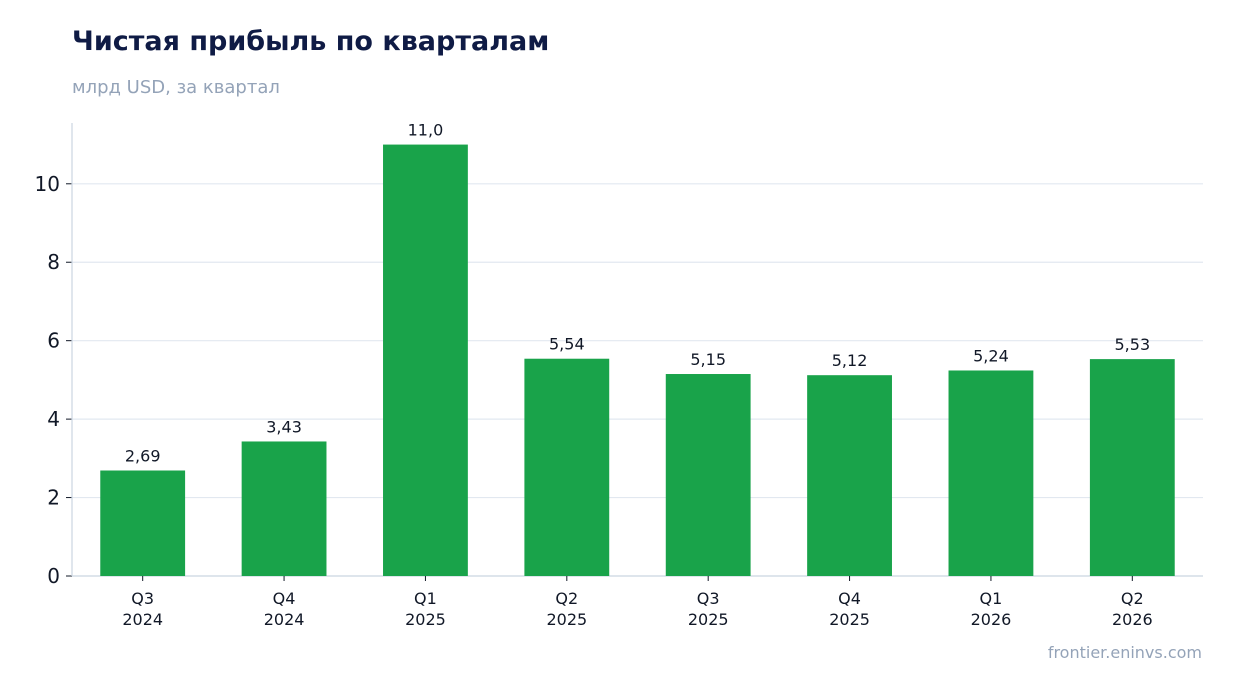 This screenshot has width=1234, height=693. What do you see at coordinates (991, 355) in the screenshot?
I see `bar-value-label: 5,24` at bounding box center [991, 355].